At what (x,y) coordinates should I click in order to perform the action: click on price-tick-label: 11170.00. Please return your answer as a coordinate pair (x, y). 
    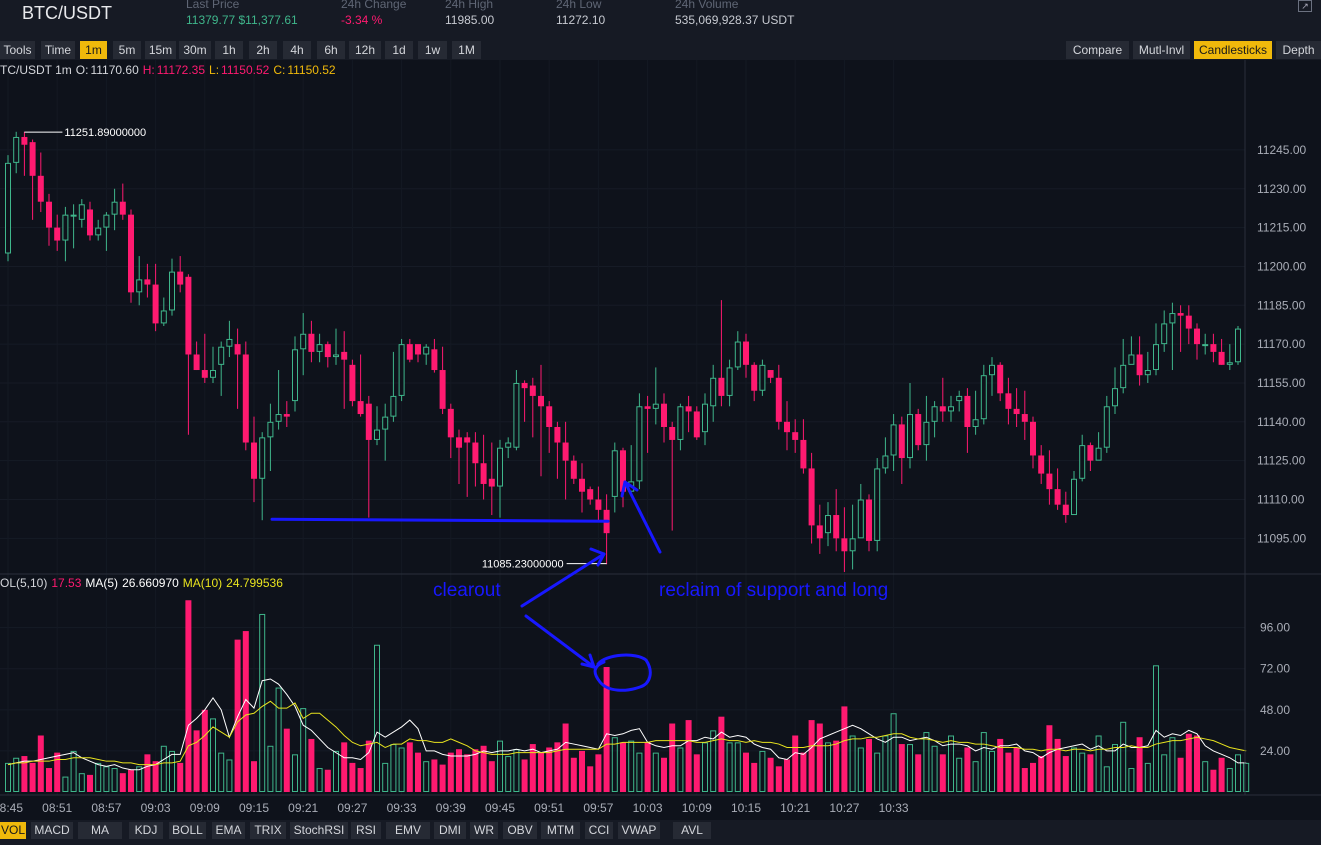
    Looking at the image, I should click on (1281, 344).